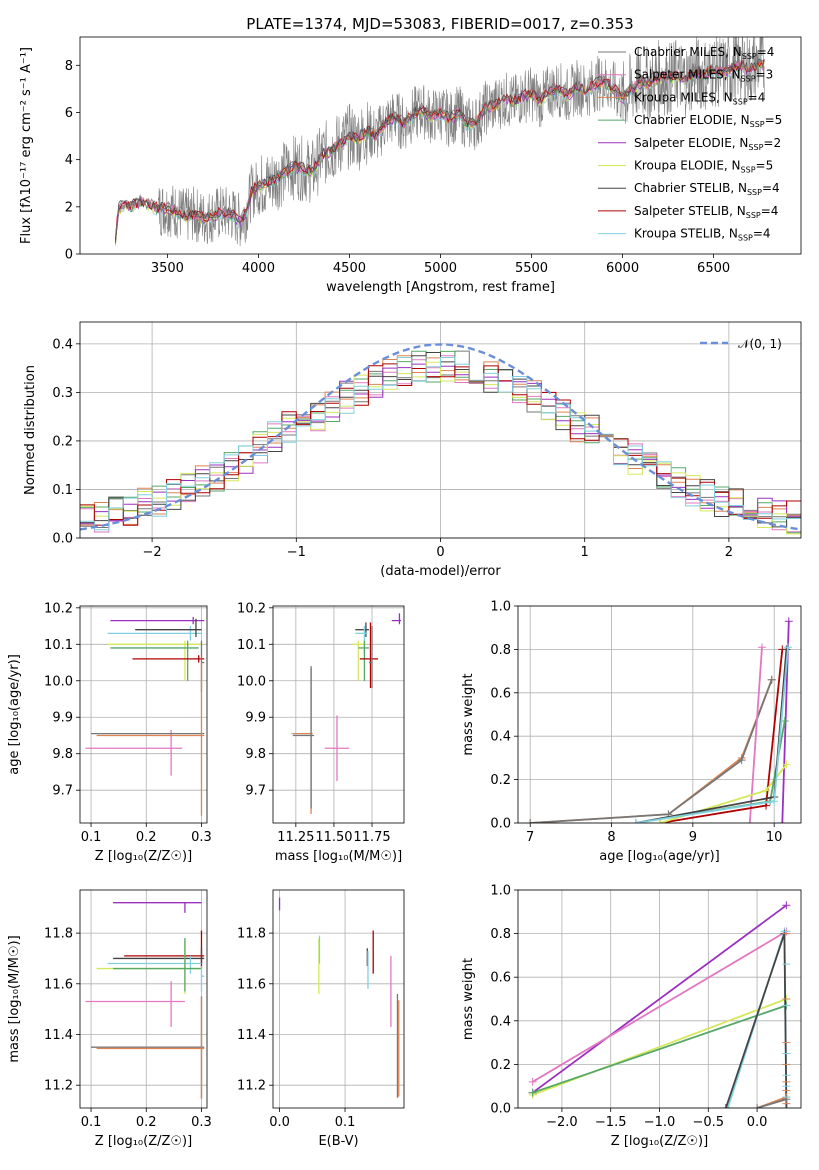 The width and height of the screenshot is (819, 1170). What do you see at coordinates (152, 552) in the screenshot?
I see `residuals-xtick-label-0: −2` at bounding box center [152, 552].